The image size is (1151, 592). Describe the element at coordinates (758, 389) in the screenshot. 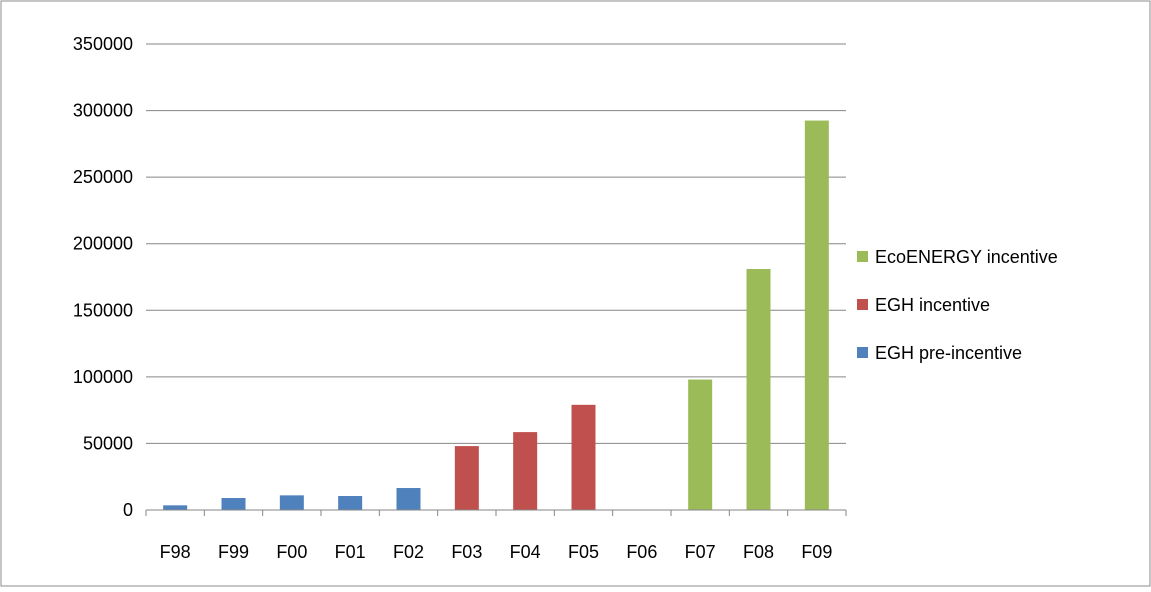

I see `bar-f08` at that location.